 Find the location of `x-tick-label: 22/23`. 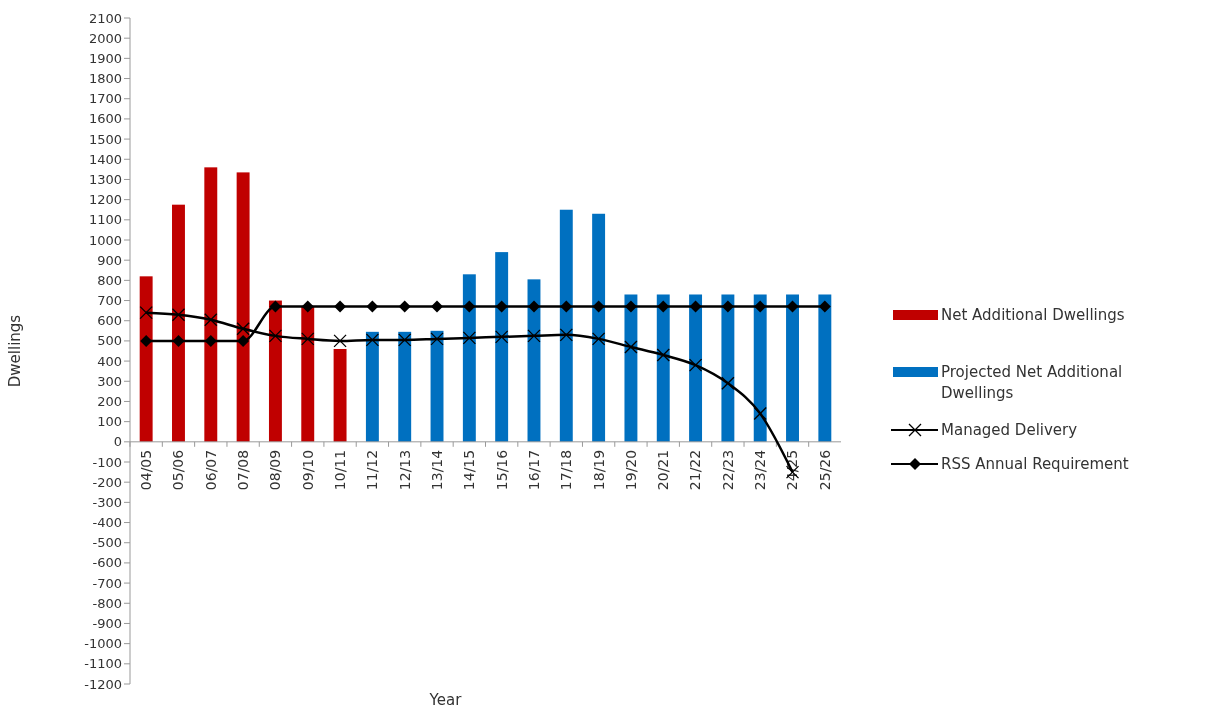

x-tick-label: 22/23 is located at coordinates (727, 470).